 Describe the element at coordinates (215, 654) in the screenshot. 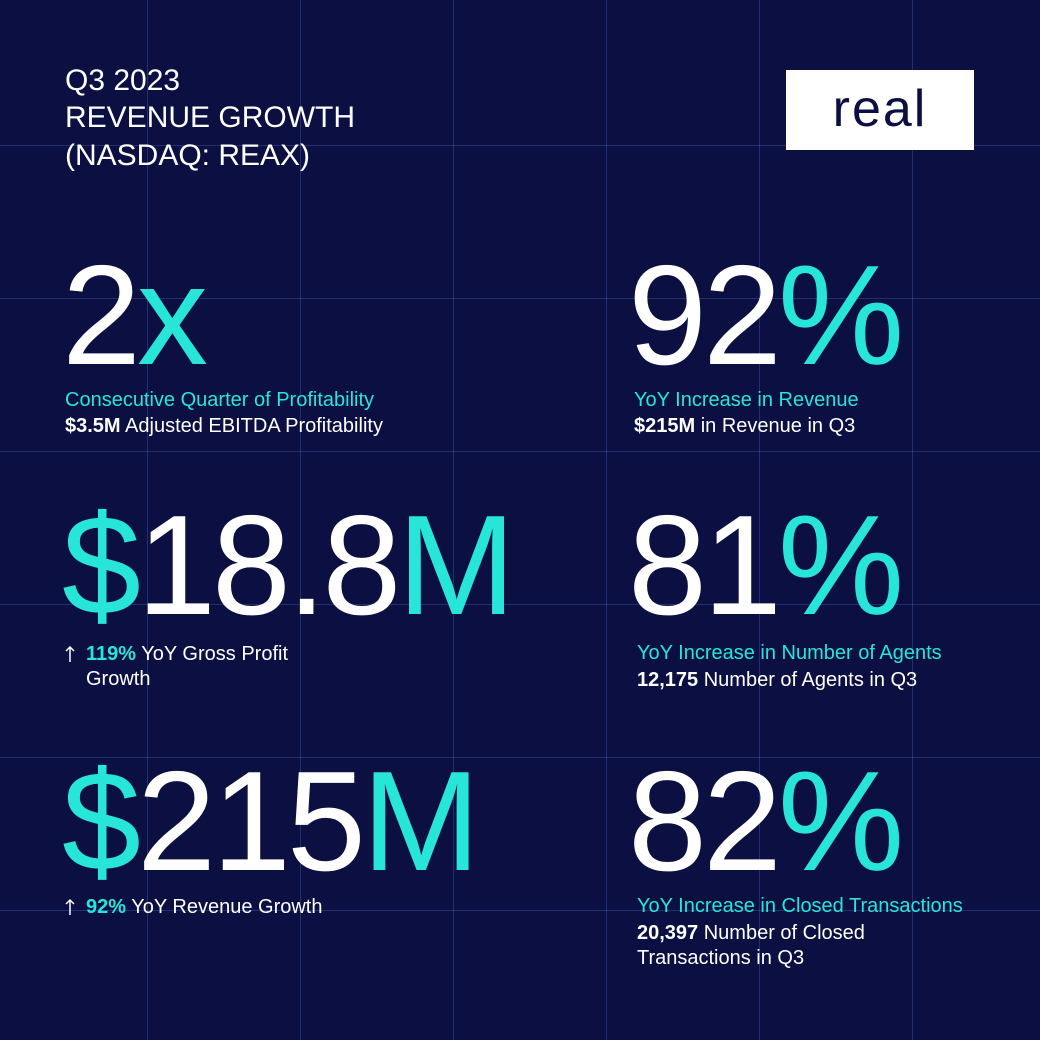

I see `detail: YoY Gross Profit` at that location.